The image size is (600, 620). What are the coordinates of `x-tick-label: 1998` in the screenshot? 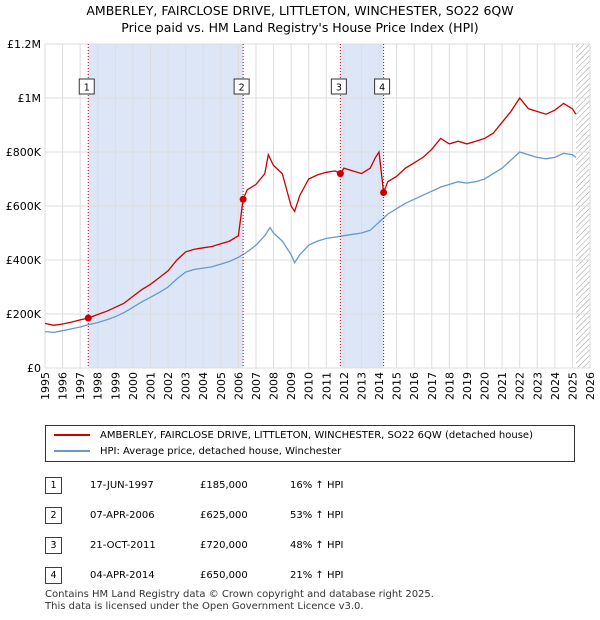 It's located at (98, 386).